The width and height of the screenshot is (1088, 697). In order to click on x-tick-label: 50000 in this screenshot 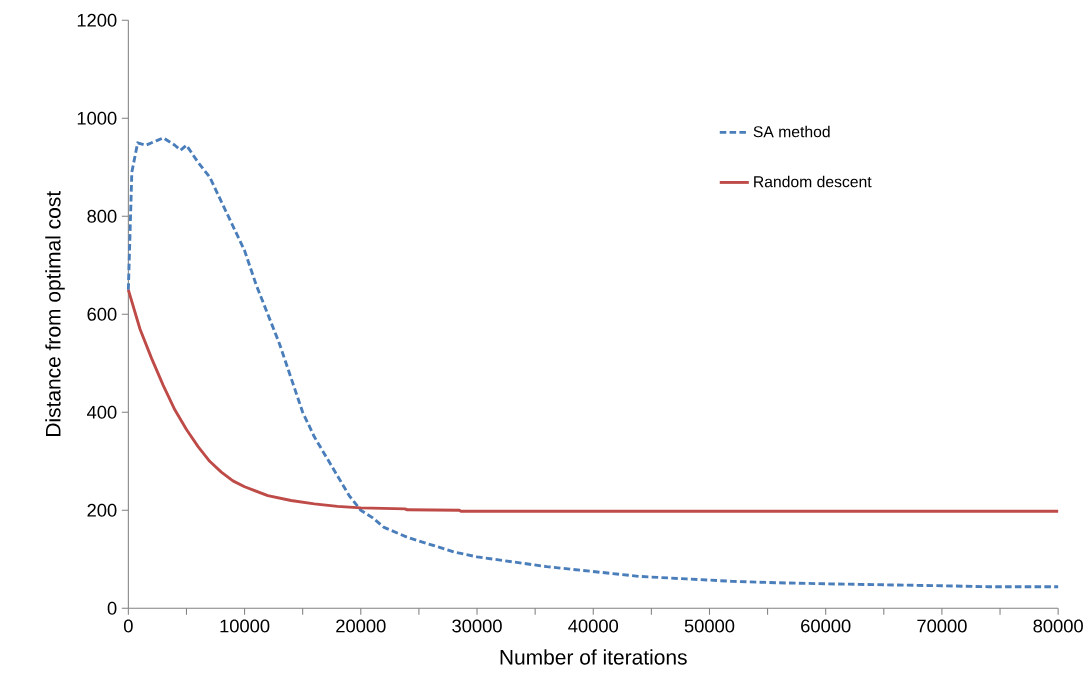, I will do `click(709, 626)`.